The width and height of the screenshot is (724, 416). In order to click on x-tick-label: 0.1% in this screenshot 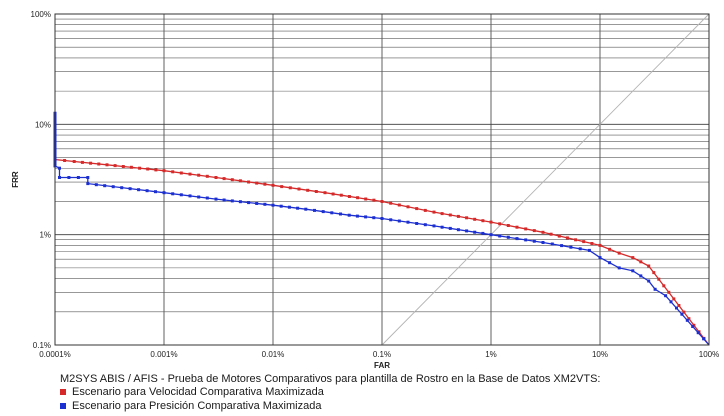, I will do `click(382, 354)`.